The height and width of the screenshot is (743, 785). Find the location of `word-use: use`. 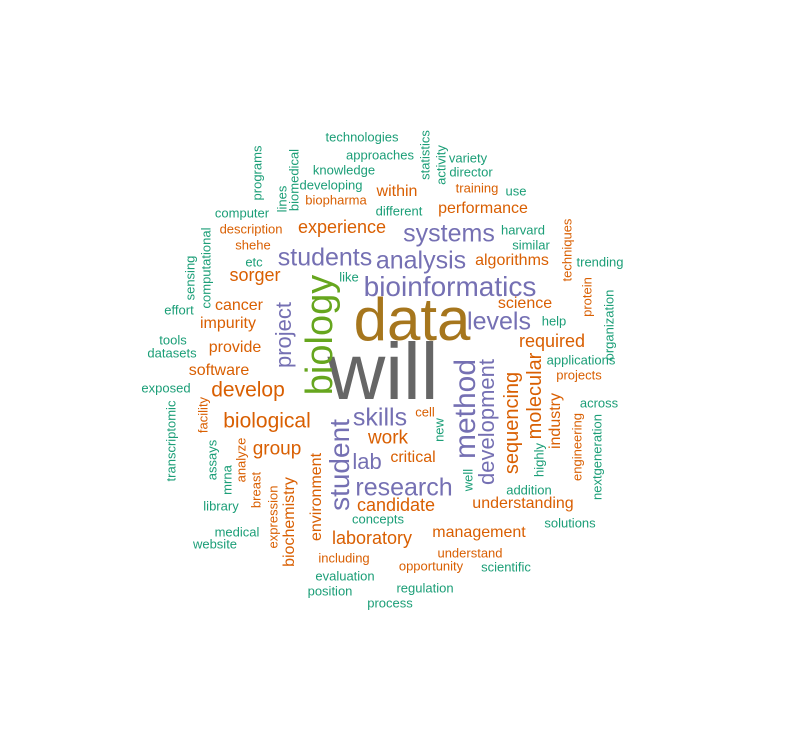

word-use: use is located at coordinates (516, 191).